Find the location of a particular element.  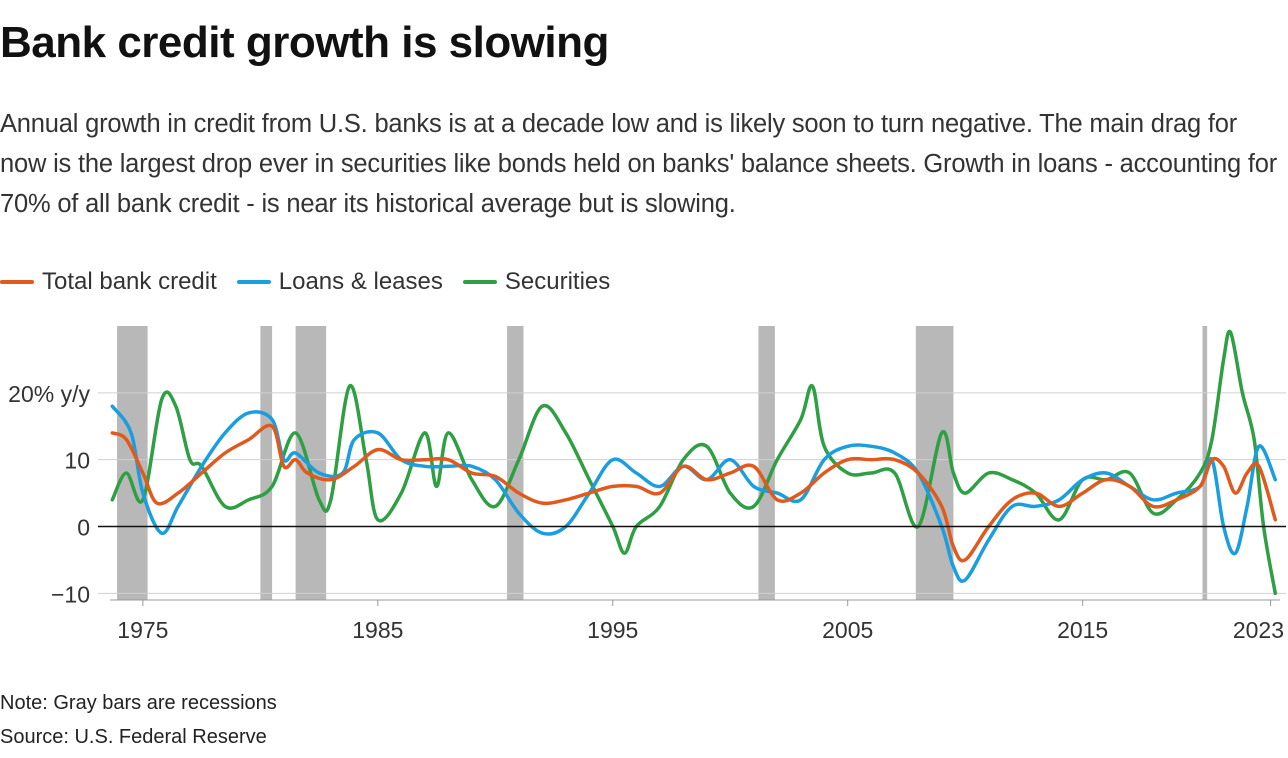

legend-label-total-bank-credit: Total bank credit is located at coordinates (129, 281).